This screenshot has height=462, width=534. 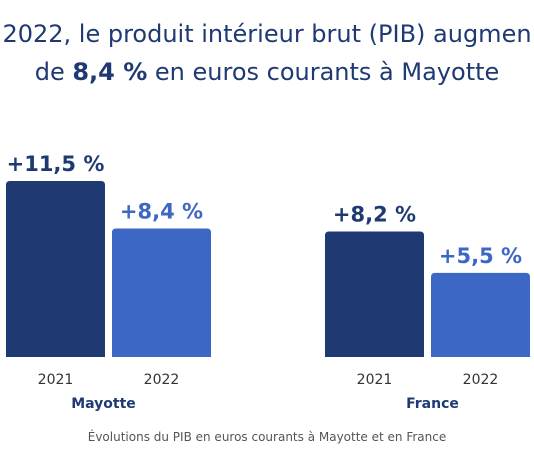 I want to click on group-label-mayotte: Mayotte, so click(x=103, y=404).